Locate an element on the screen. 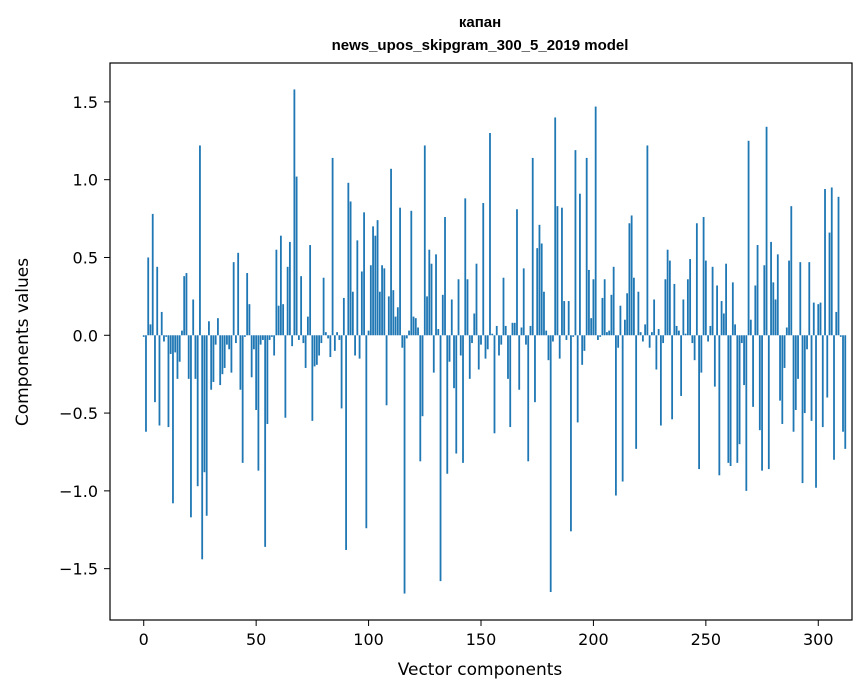 This screenshot has width=867, height=696. x-tick-label: 50 is located at coordinates (256, 639).